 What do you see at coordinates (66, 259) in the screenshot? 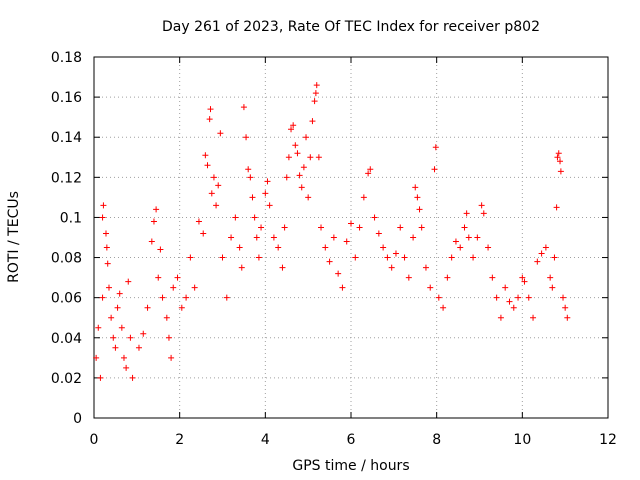
I see `y-tick-label: 0.08` at bounding box center [66, 259].